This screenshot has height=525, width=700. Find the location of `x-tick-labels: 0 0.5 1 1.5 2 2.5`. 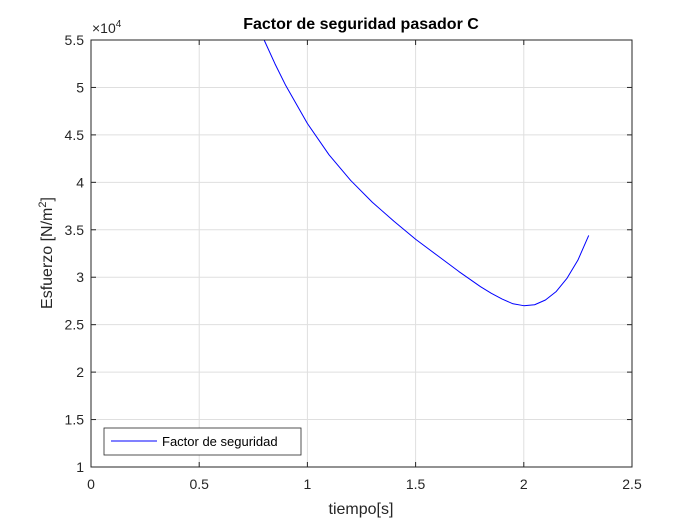

x-tick-labels: 0 0.5 1 1.5 2 2.5 is located at coordinates (364, 484).